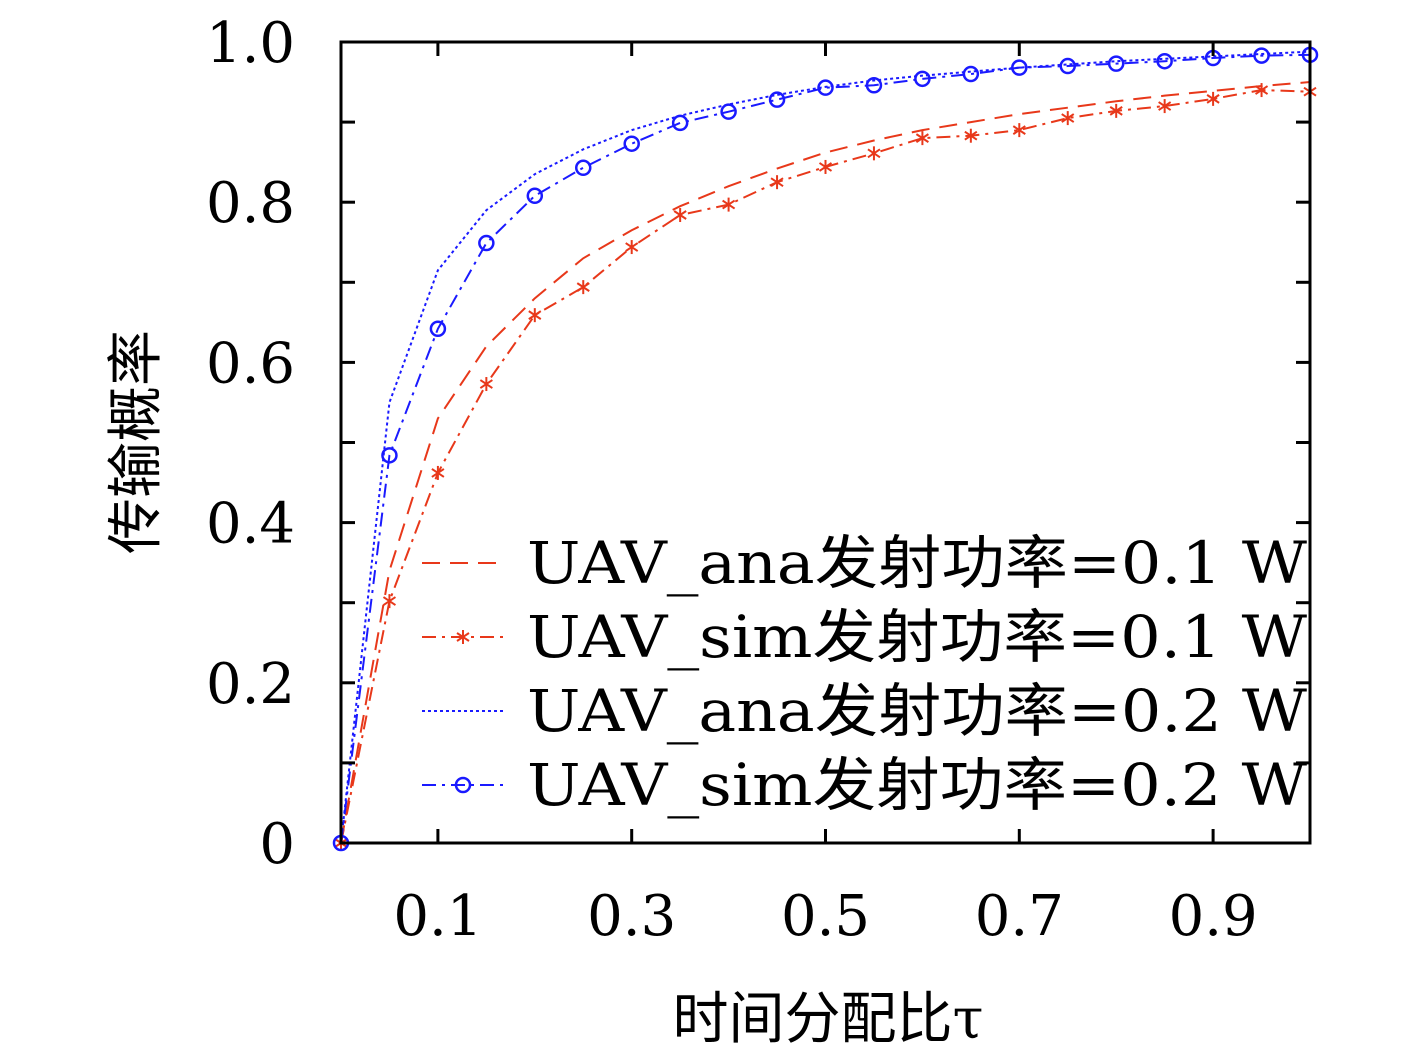 The height and width of the screenshot is (1063, 1417). I want to click on y-tick-label: 0.6, so click(250, 363).